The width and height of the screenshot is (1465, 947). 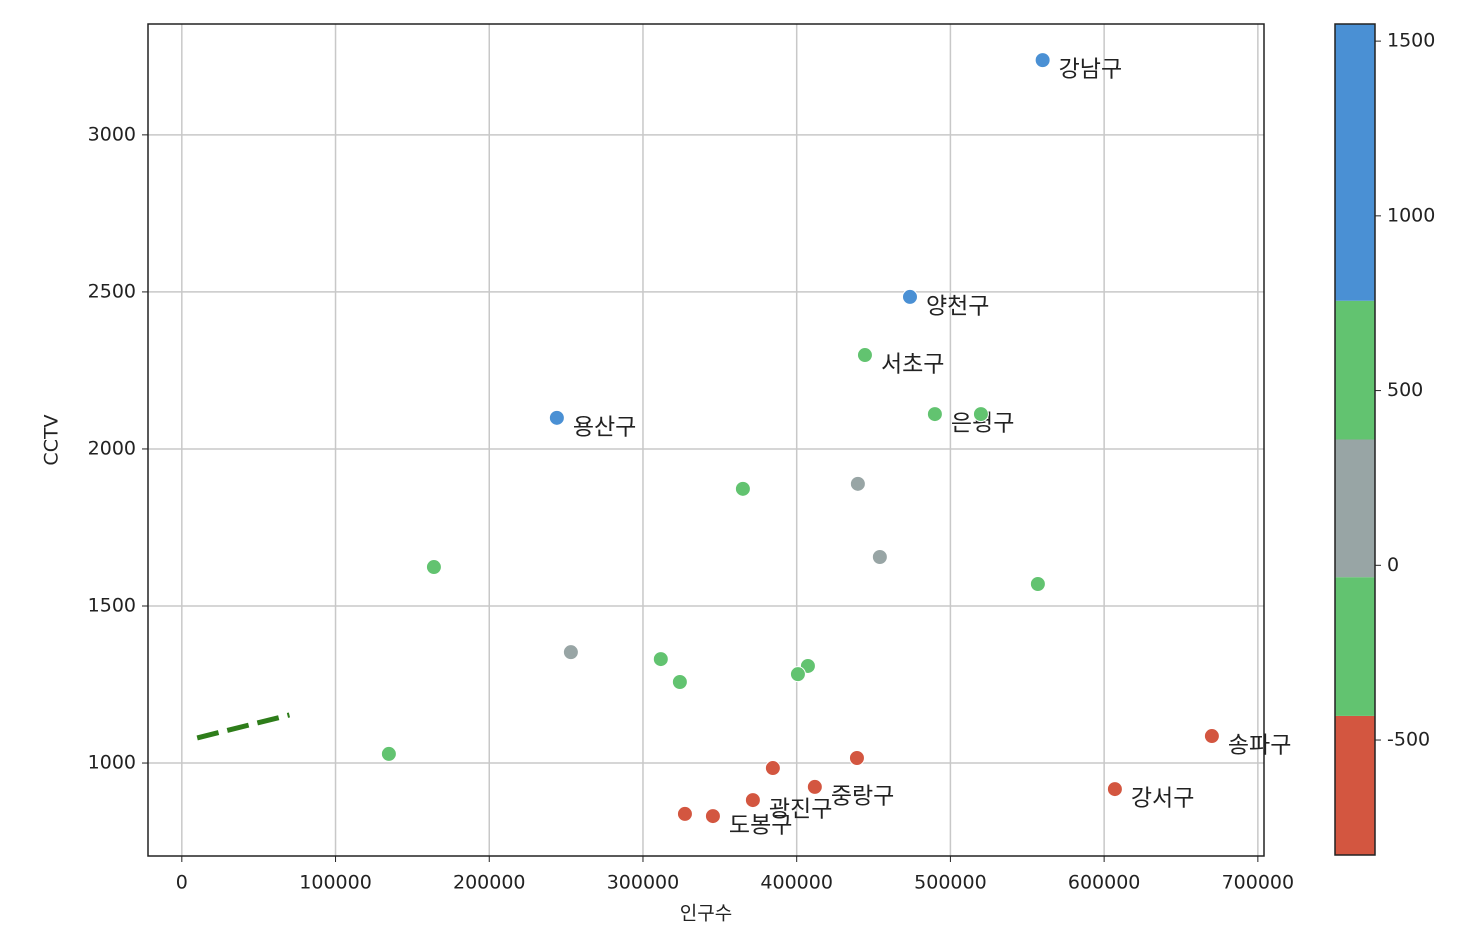 What do you see at coordinates (800, 810) in the screenshot?
I see `point-label: 광진구` at bounding box center [800, 810].